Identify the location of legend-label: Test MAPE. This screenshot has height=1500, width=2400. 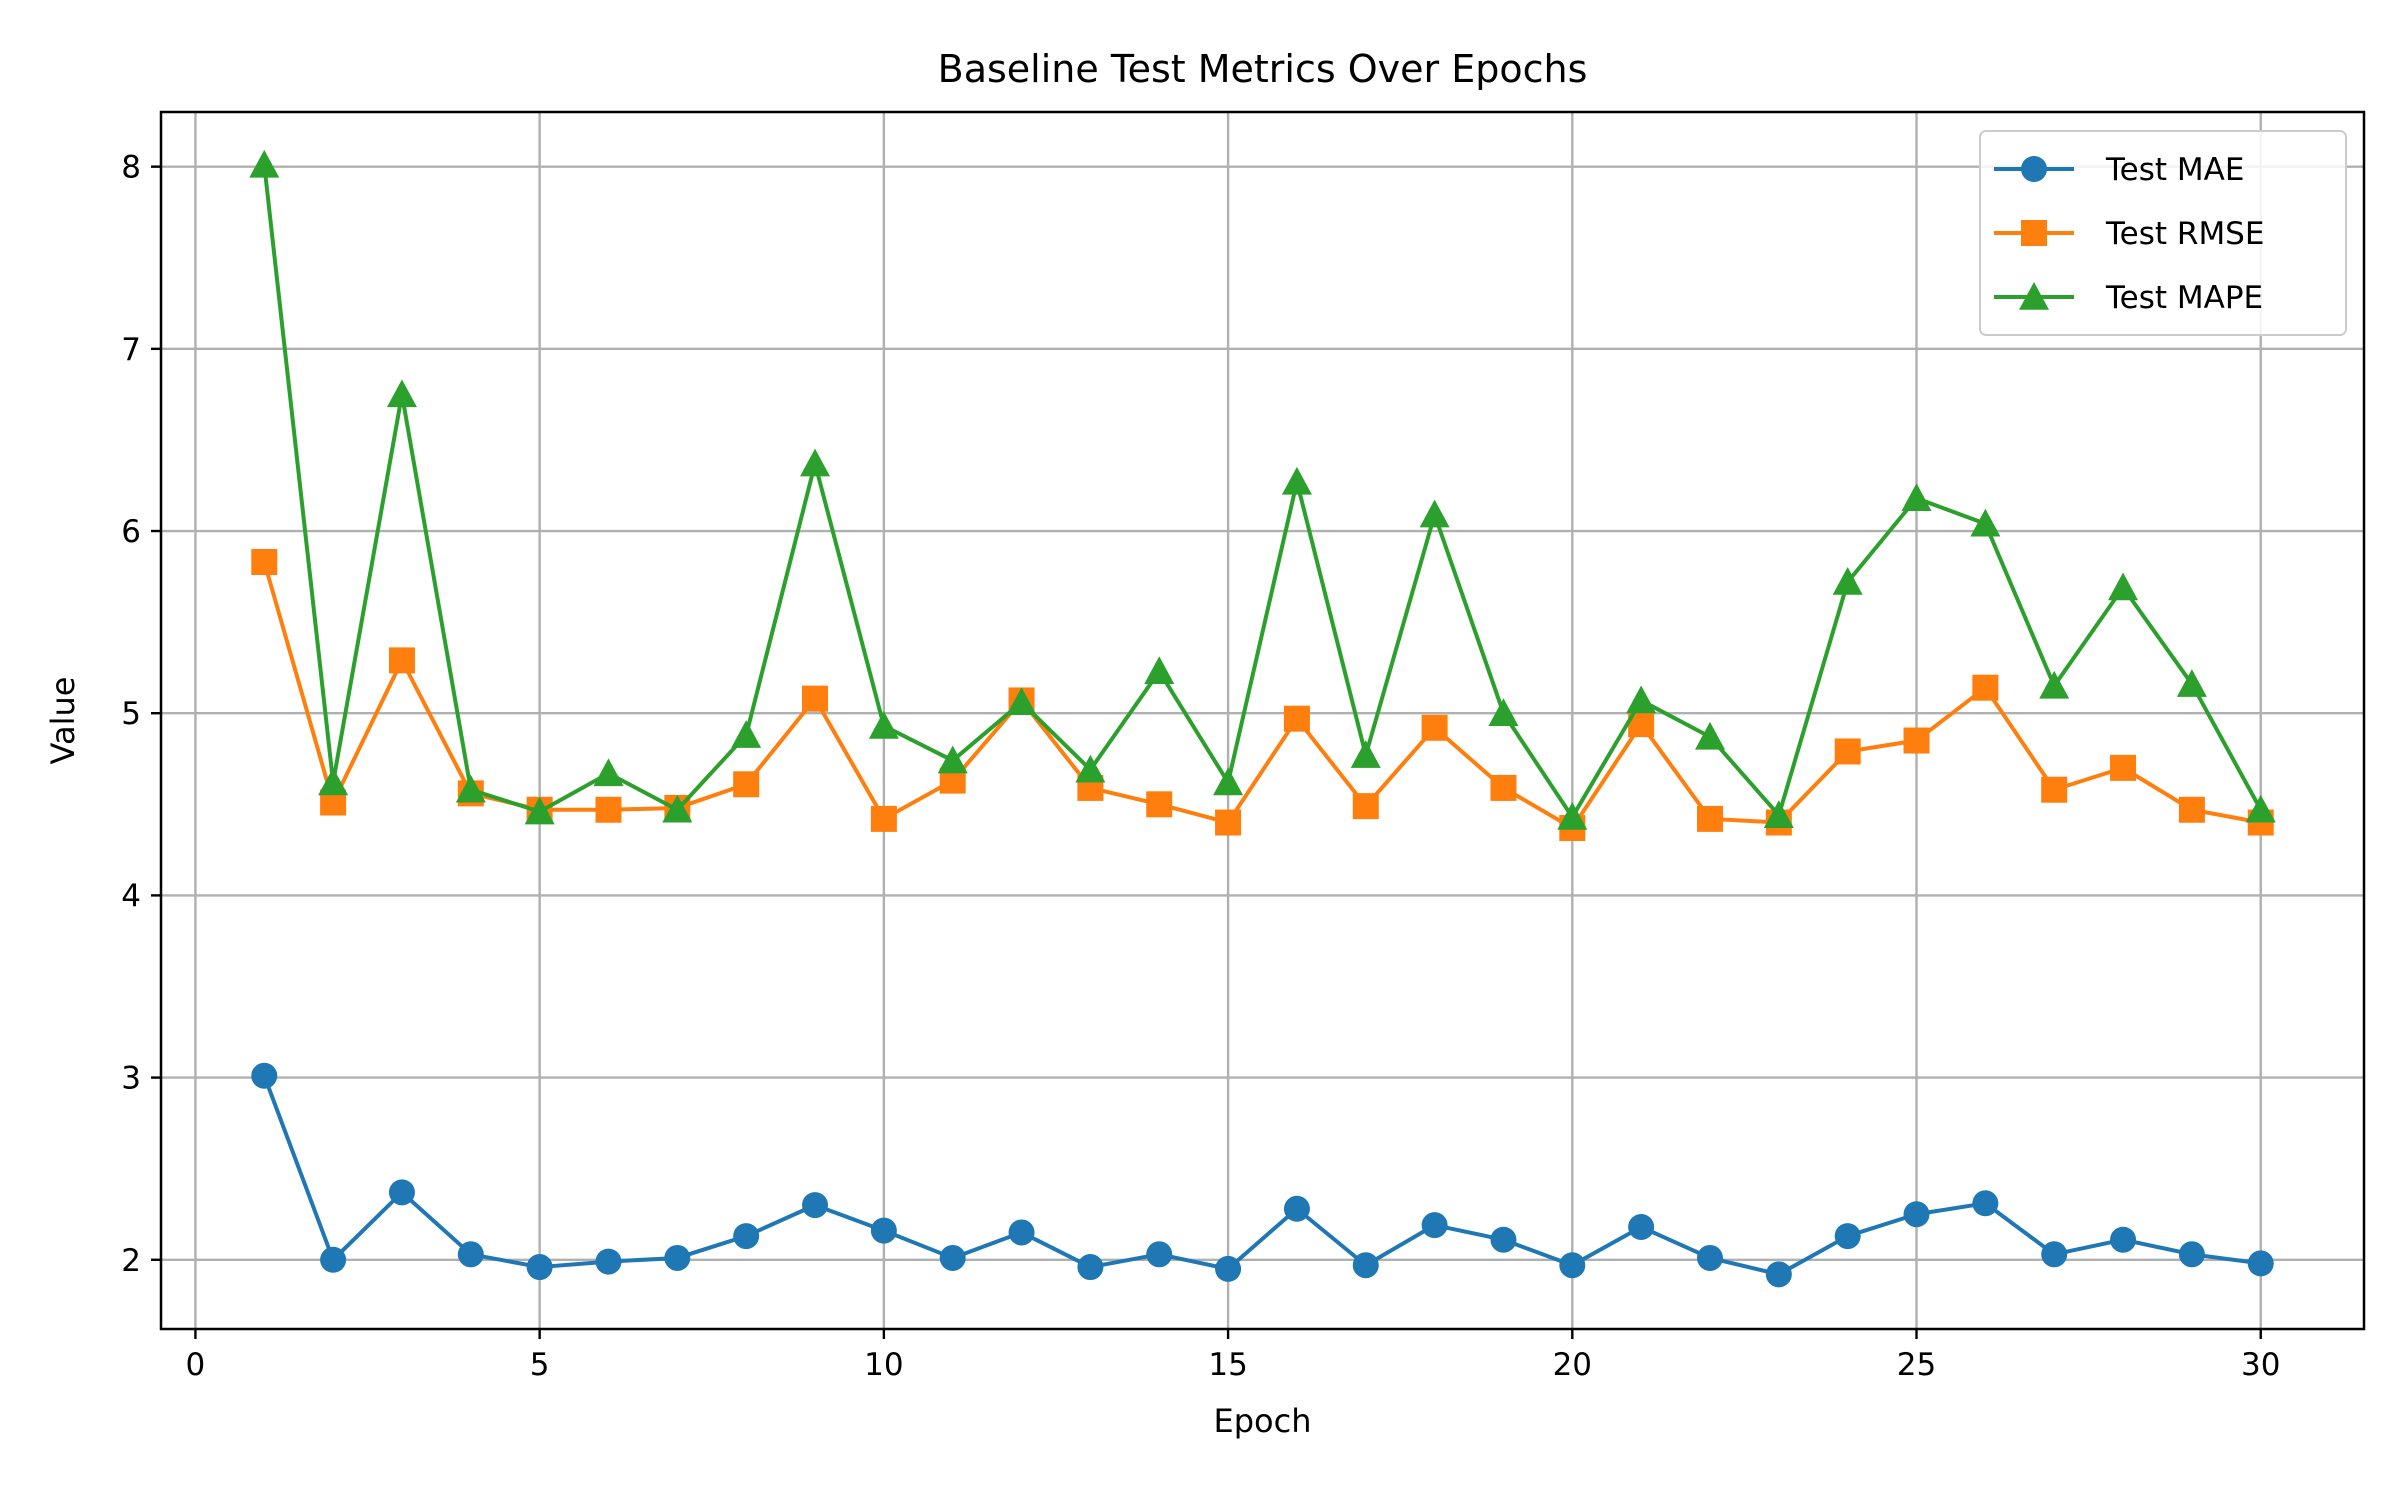
(2184, 298).